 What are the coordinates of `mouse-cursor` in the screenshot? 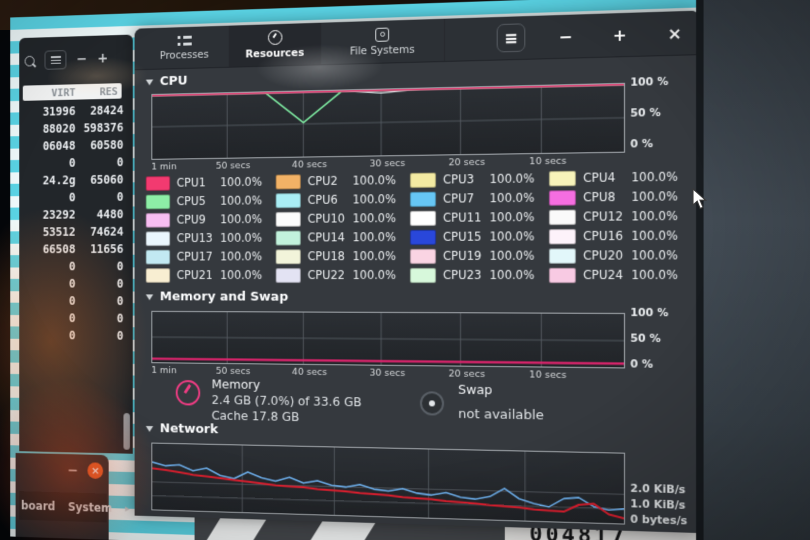 It's located at (700, 201).